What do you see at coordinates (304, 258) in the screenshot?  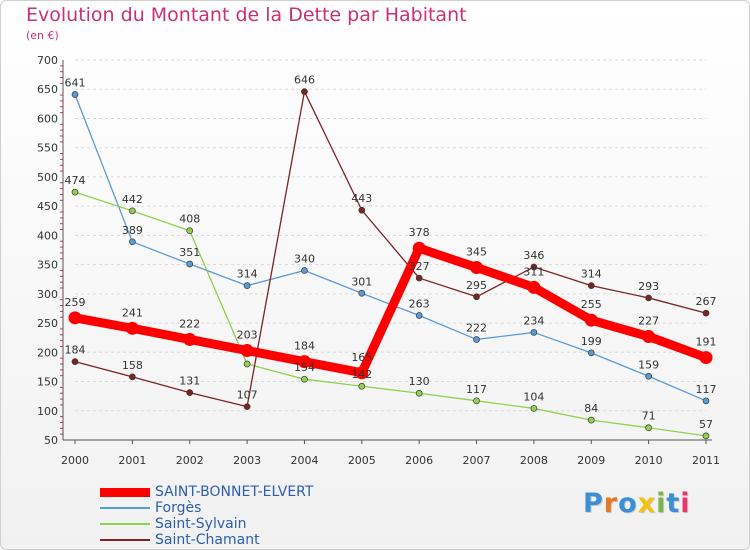 I see `data-label: 340` at bounding box center [304, 258].